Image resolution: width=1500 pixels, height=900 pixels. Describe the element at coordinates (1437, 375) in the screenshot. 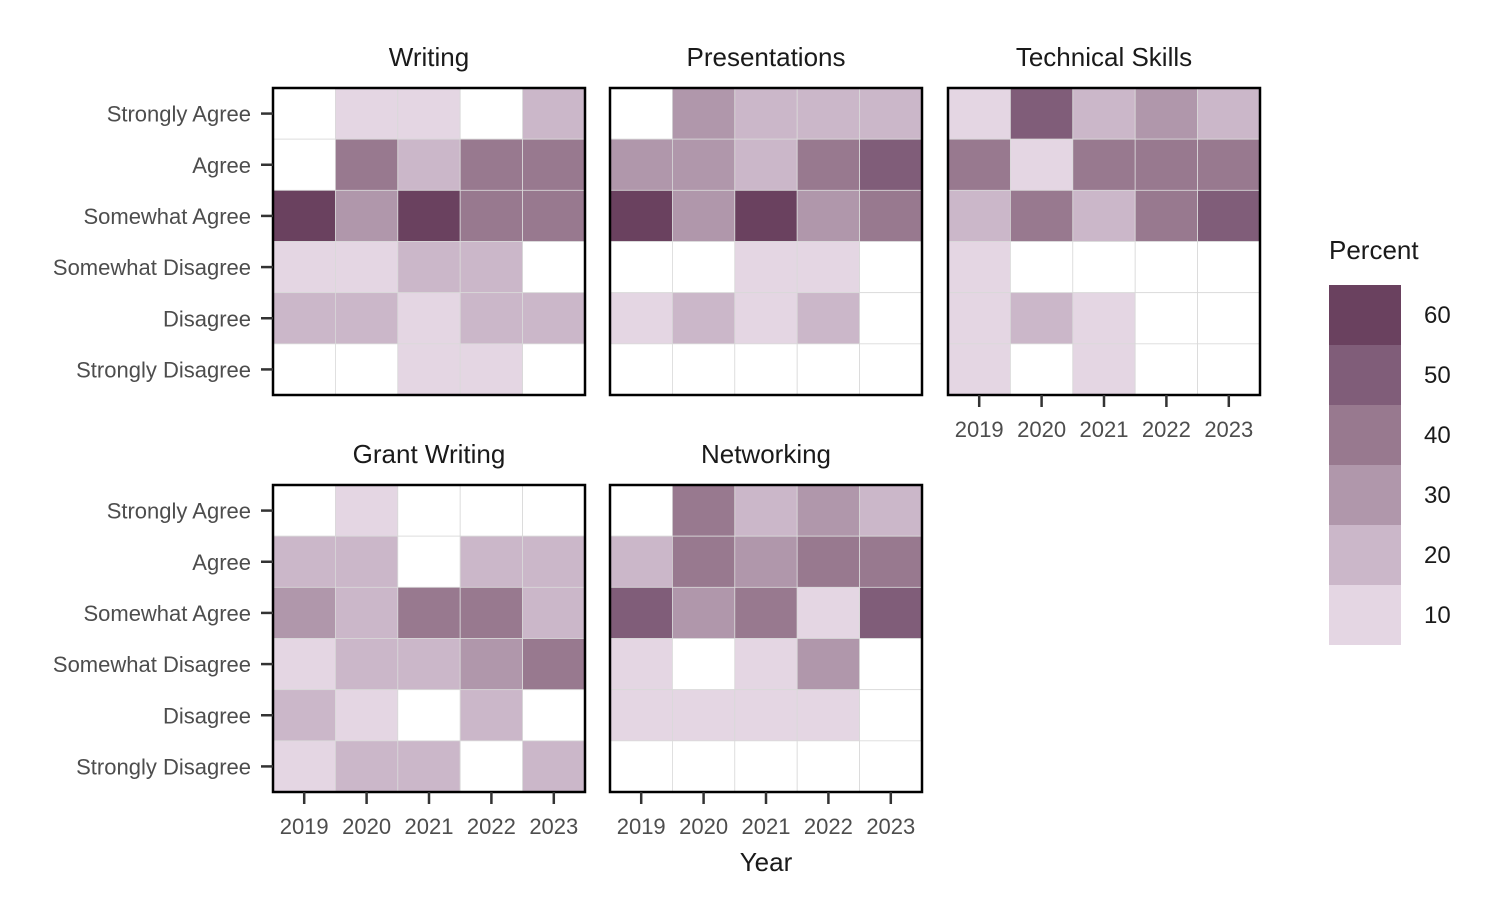

I see `legend-label: 50` at that location.